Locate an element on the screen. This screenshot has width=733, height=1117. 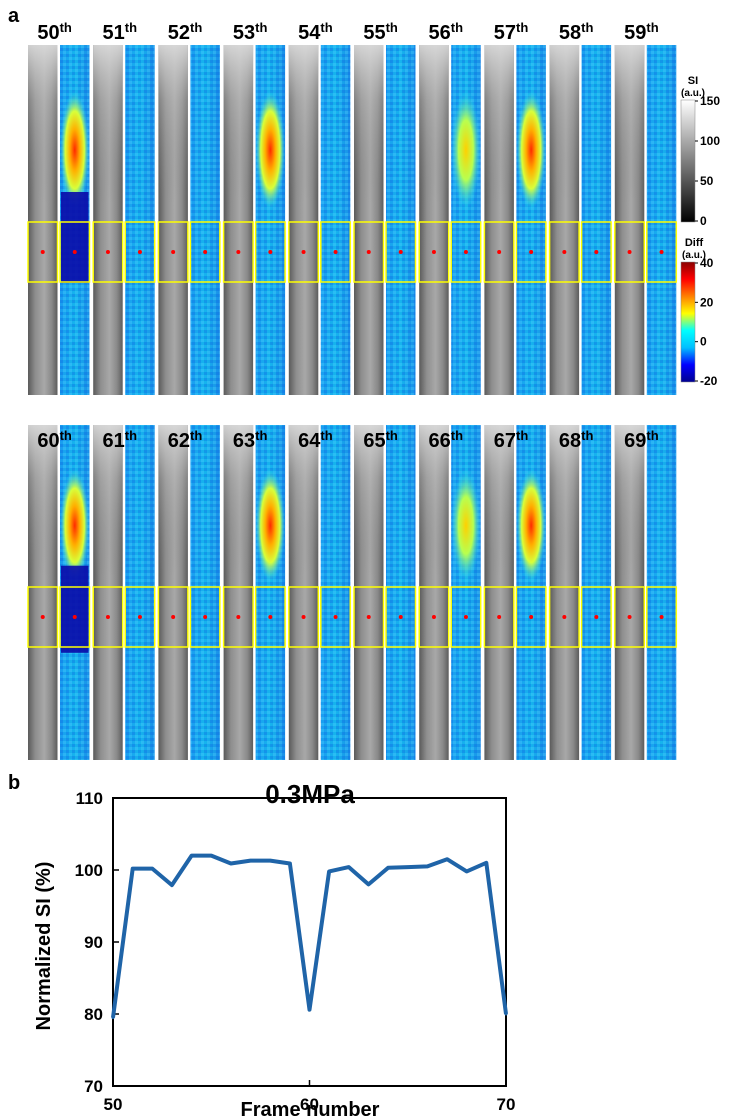
frame-pair: 60th is located at coordinates (59, 592).